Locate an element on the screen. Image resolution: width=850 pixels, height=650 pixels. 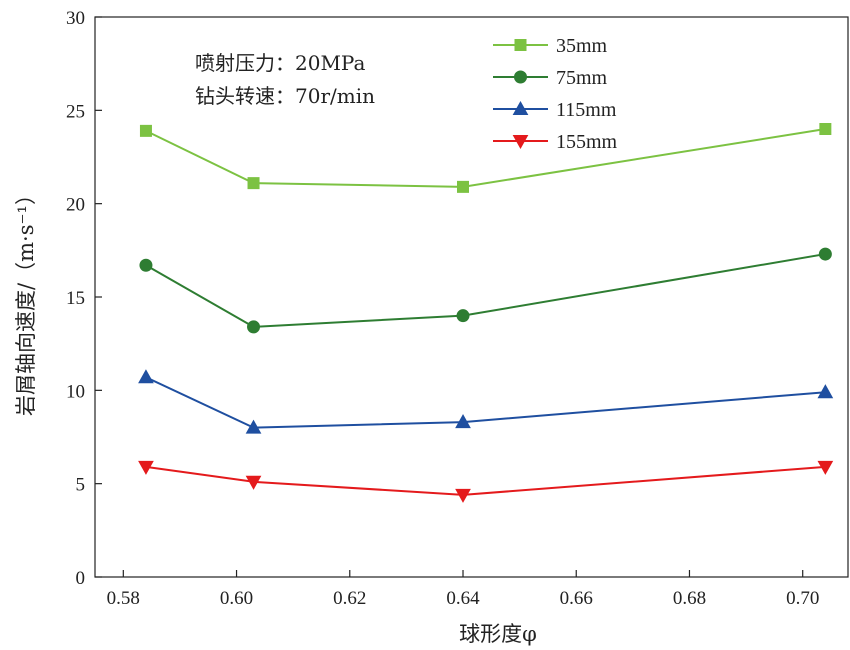
series-155mm is located at coordinates (486, 481).